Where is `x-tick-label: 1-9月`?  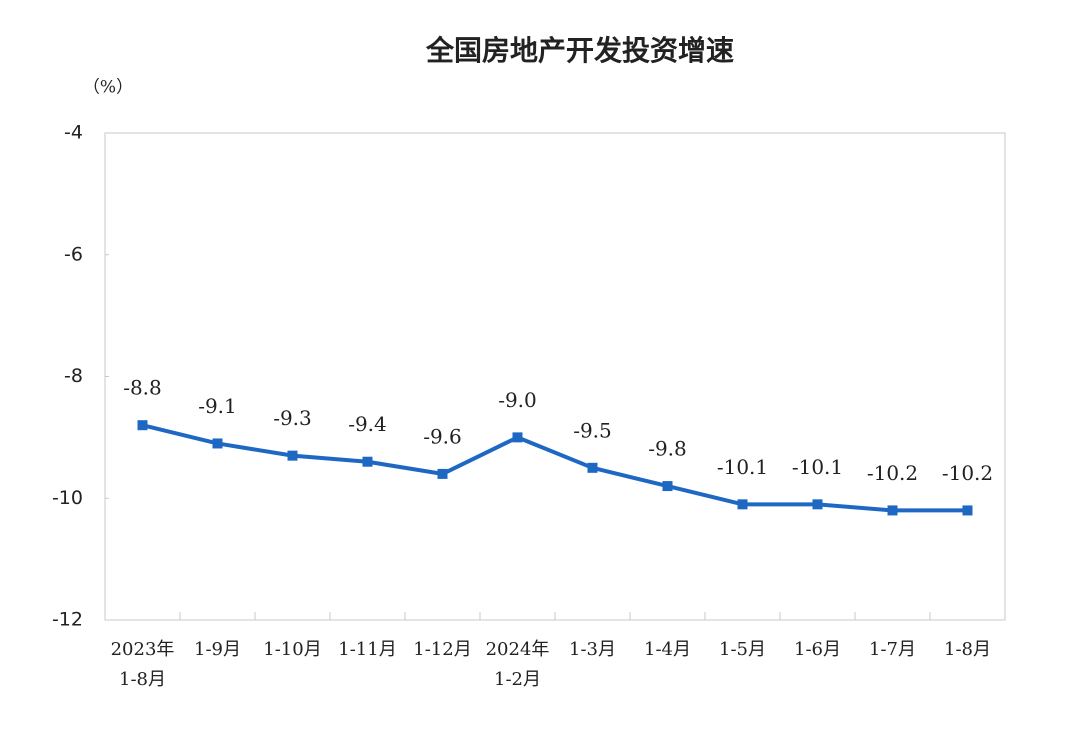 x-tick-label: 1-9月 is located at coordinates (217, 649).